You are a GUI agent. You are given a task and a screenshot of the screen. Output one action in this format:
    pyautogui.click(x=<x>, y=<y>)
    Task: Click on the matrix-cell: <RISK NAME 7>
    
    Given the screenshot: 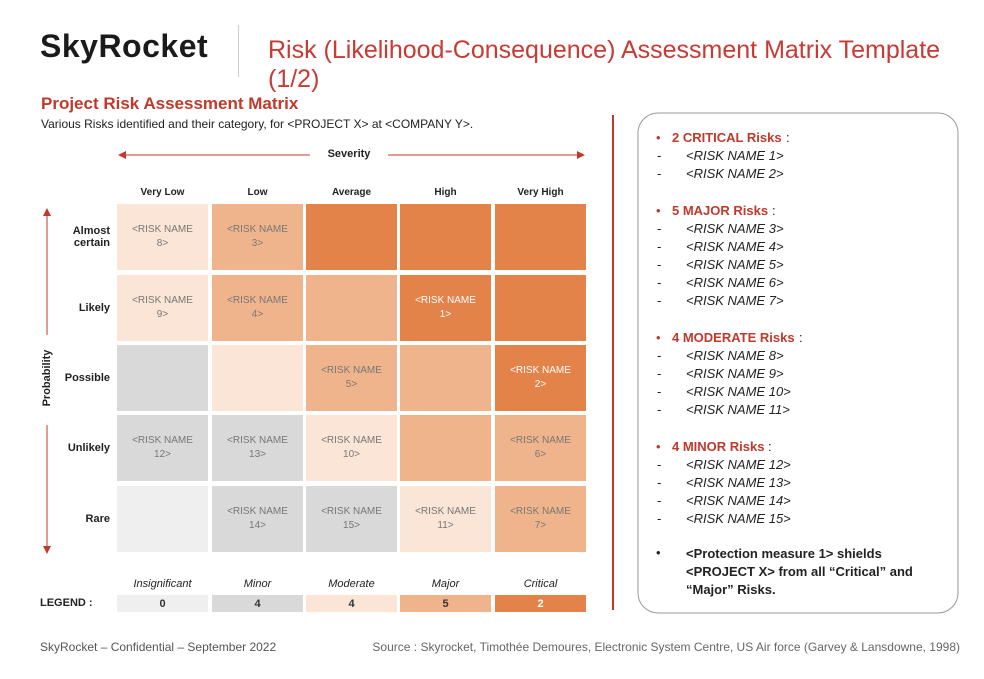 What is the action you would take?
    pyautogui.click(x=540, y=519)
    